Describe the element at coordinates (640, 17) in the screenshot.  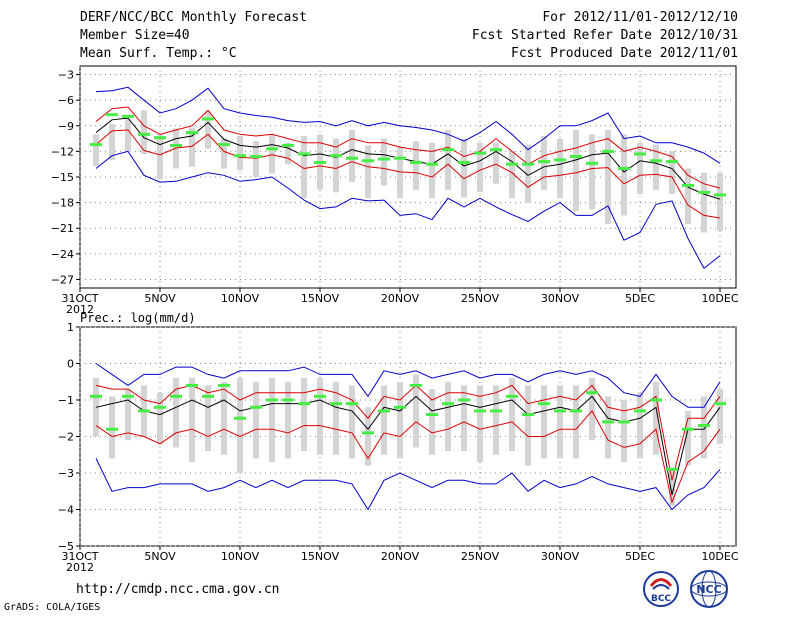
I see `forecast-period: For 2012/11/01-2012/12/10` at that location.